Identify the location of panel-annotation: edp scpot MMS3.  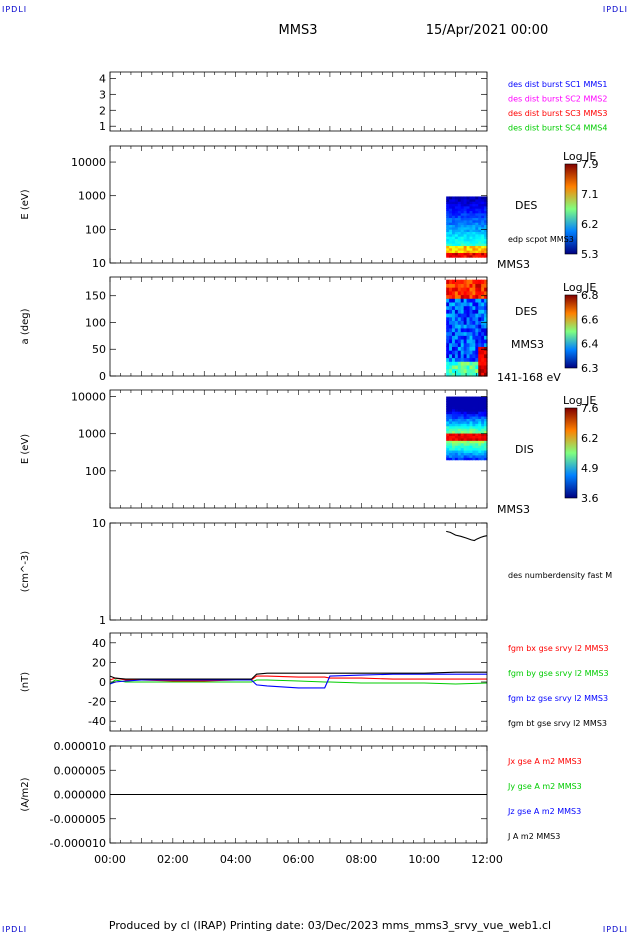
(541, 239).